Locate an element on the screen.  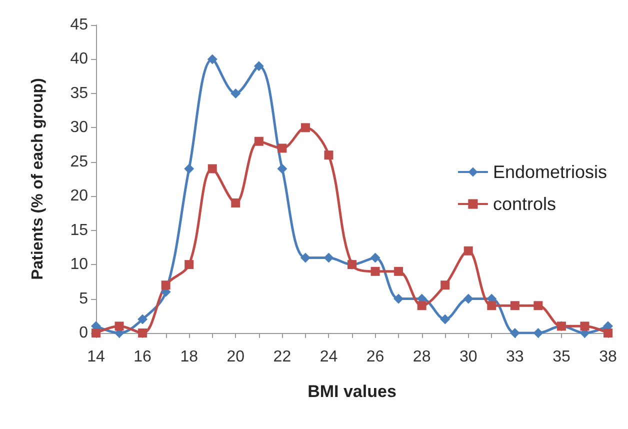
x-tick-label: 18 is located at coordinates (189, 357).